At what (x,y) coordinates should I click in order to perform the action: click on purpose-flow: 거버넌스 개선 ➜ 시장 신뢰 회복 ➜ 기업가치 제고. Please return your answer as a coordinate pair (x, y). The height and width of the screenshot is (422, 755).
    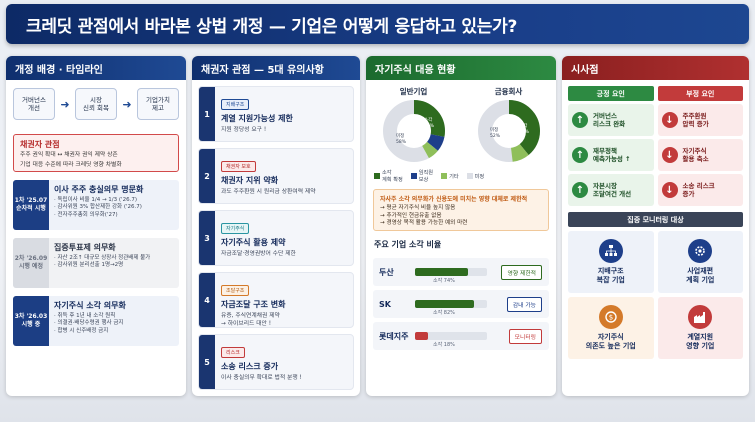
    Looking at the image, I should click on (96, 100).